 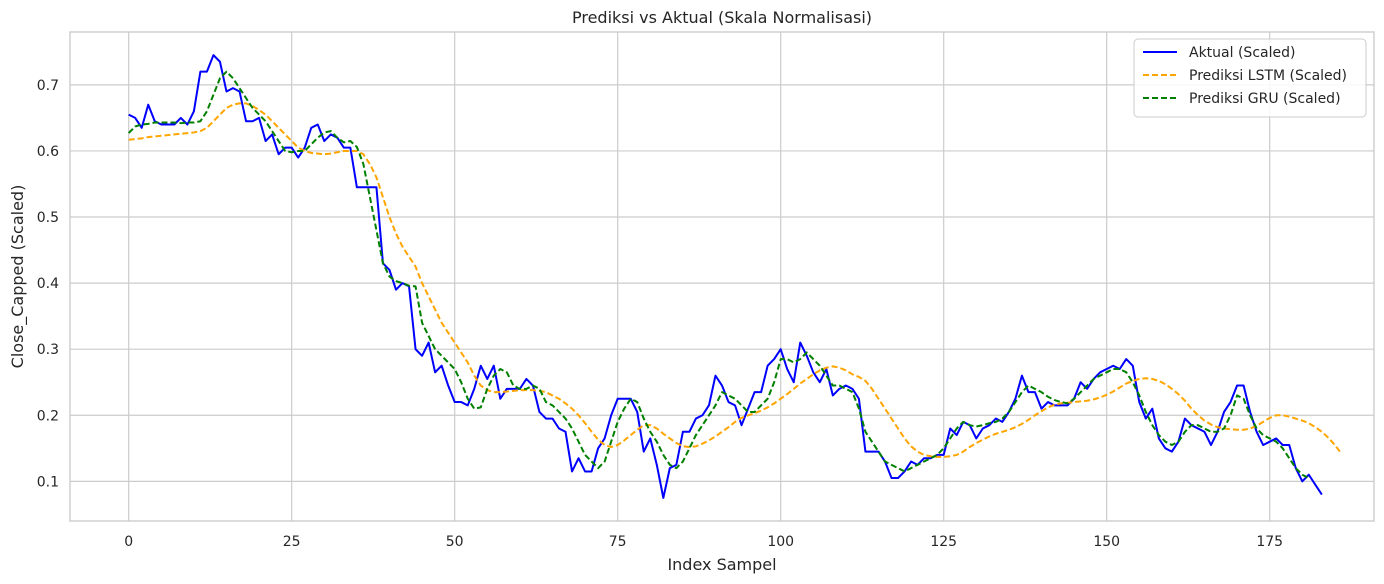 I want to click on legend-label: Prediksi GRU (Scaled), so click(x=1265, y=99).